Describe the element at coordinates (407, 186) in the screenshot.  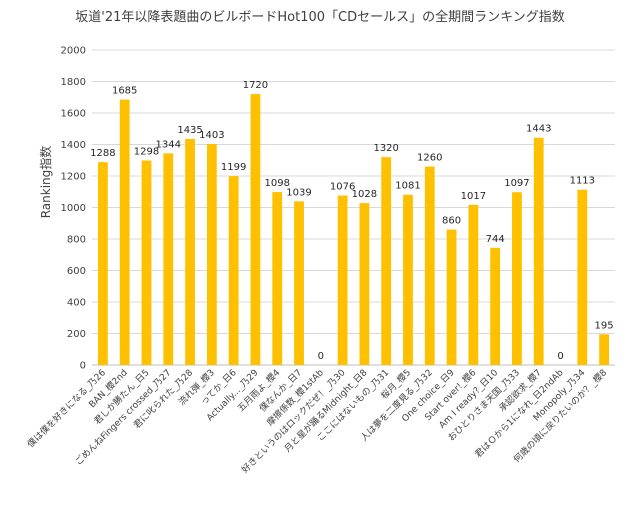
I see `data-label: 1081` at that location.